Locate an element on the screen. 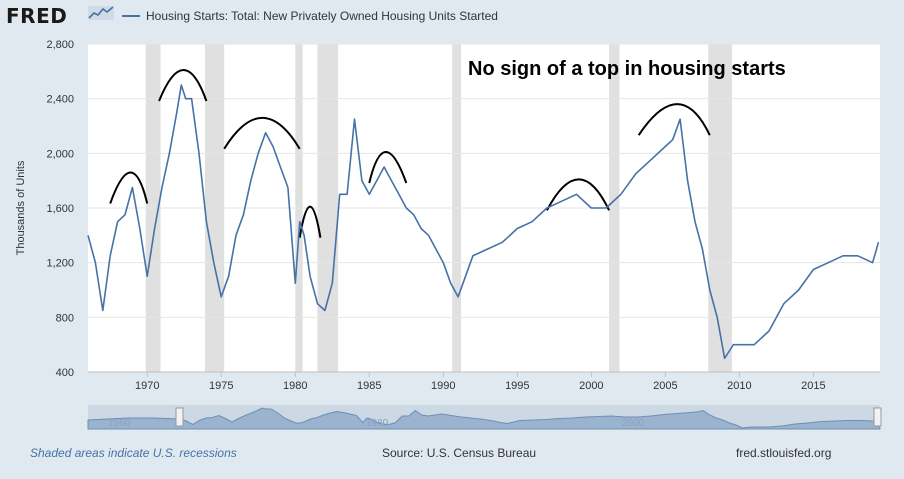  source-note: Source: U.S. Census Bureau is located at coordinates (459, 453).